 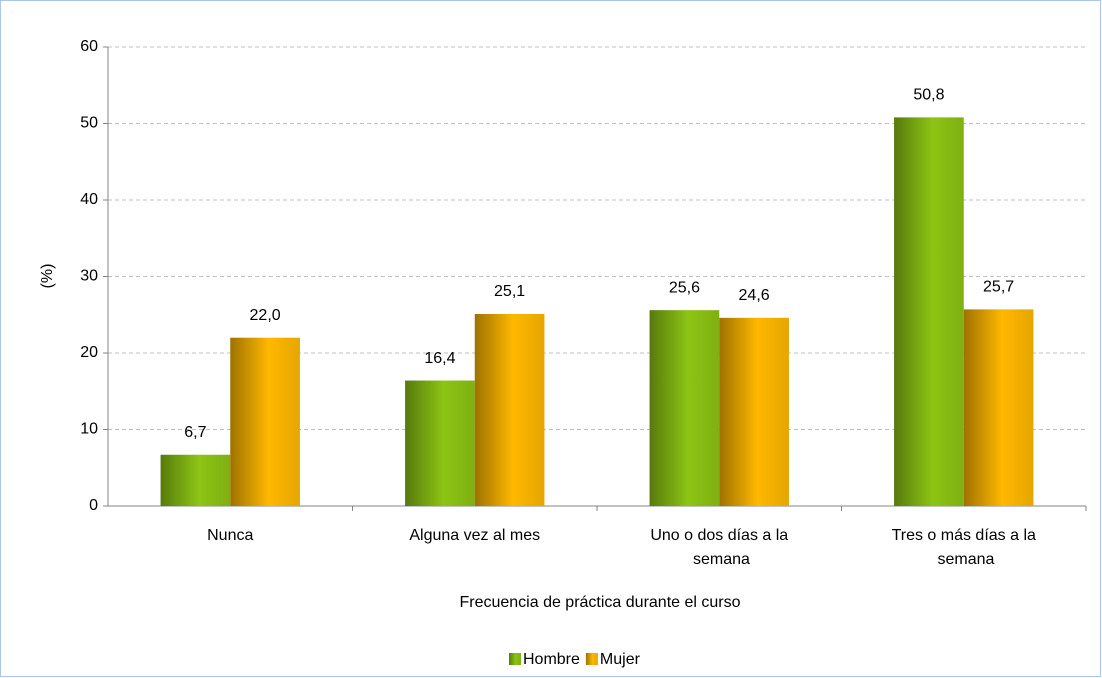 I want to click on y-axis-title: (%), so click(x=47, y=276).